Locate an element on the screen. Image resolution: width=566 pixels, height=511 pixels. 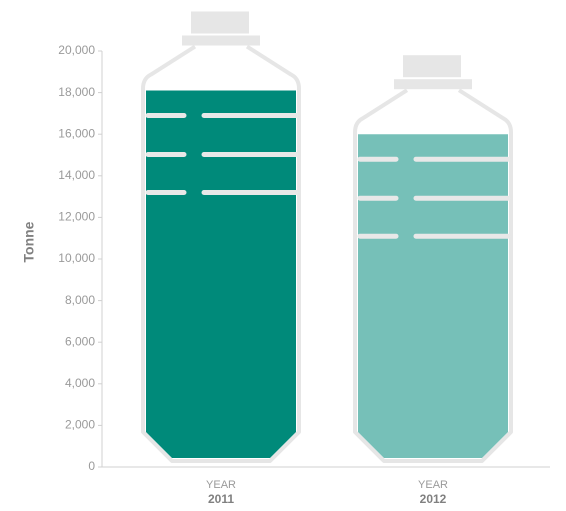
y-tick-label: 12,000 is located at coordinates (76, 217).